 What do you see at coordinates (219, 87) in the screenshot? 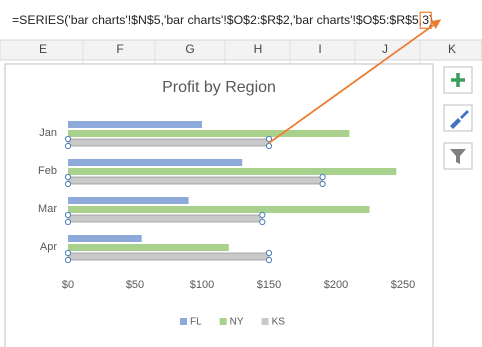
I see `chart-title: Profit by Region` at bounding box center [219, 87].